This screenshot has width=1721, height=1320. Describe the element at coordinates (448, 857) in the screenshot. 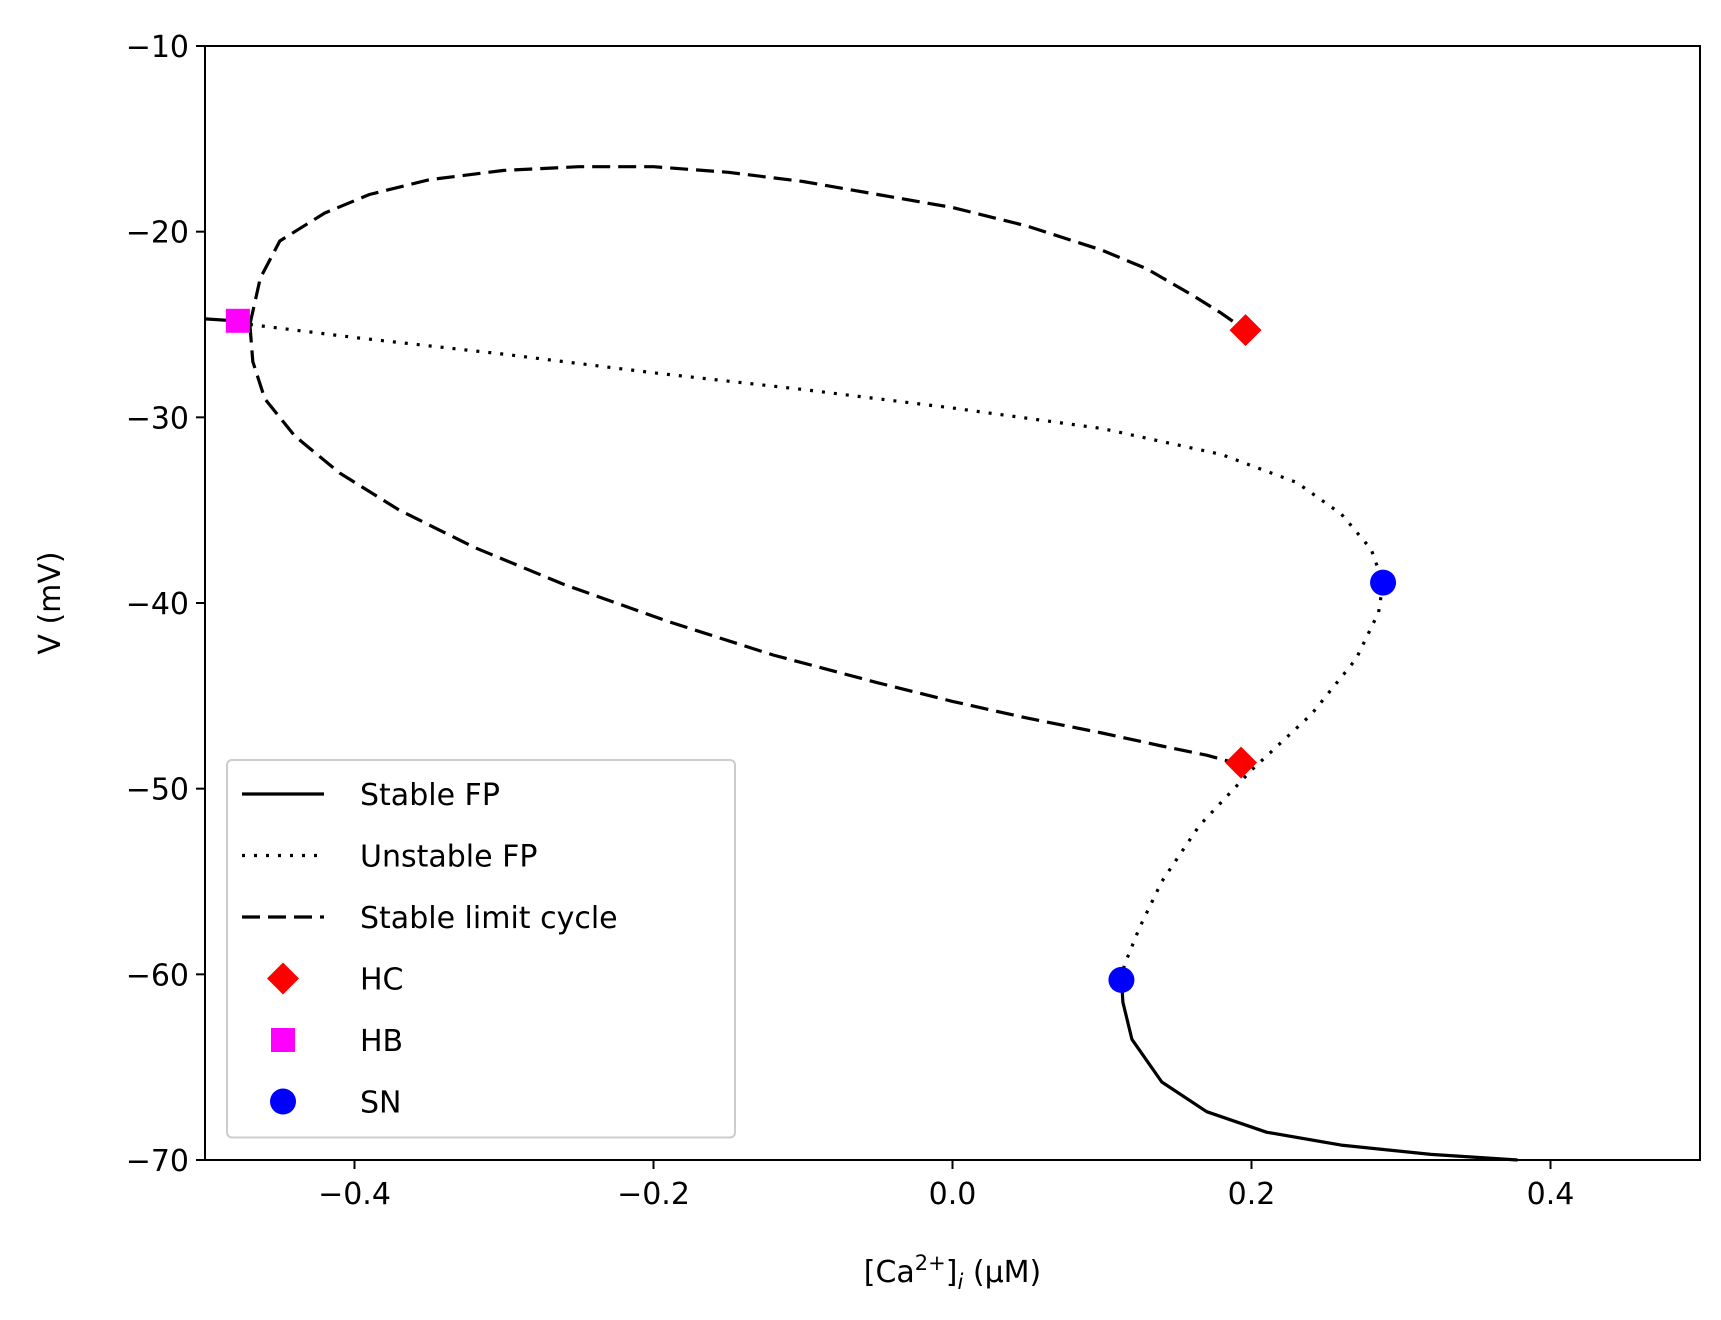

I see `legend-label: Unstable FP` at that location.